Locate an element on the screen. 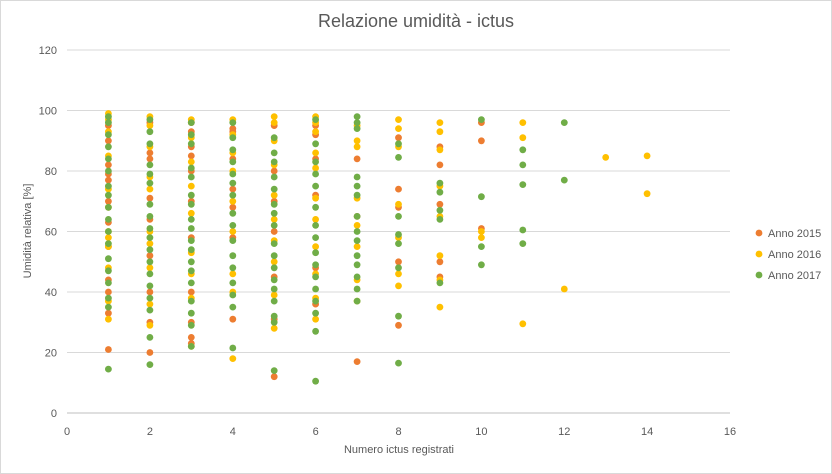 The image size is (832, 474). x-tick-label: 2 is located at coordinates (150, 432).